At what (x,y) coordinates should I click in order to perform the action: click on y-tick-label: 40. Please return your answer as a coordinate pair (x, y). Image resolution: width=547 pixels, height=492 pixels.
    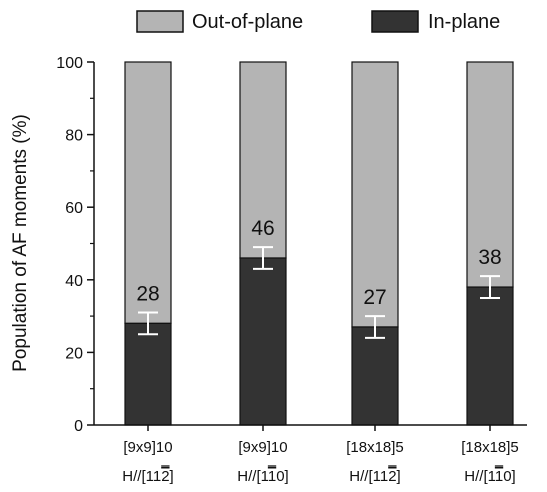
    Looking at the image, I should click on (74, 281).